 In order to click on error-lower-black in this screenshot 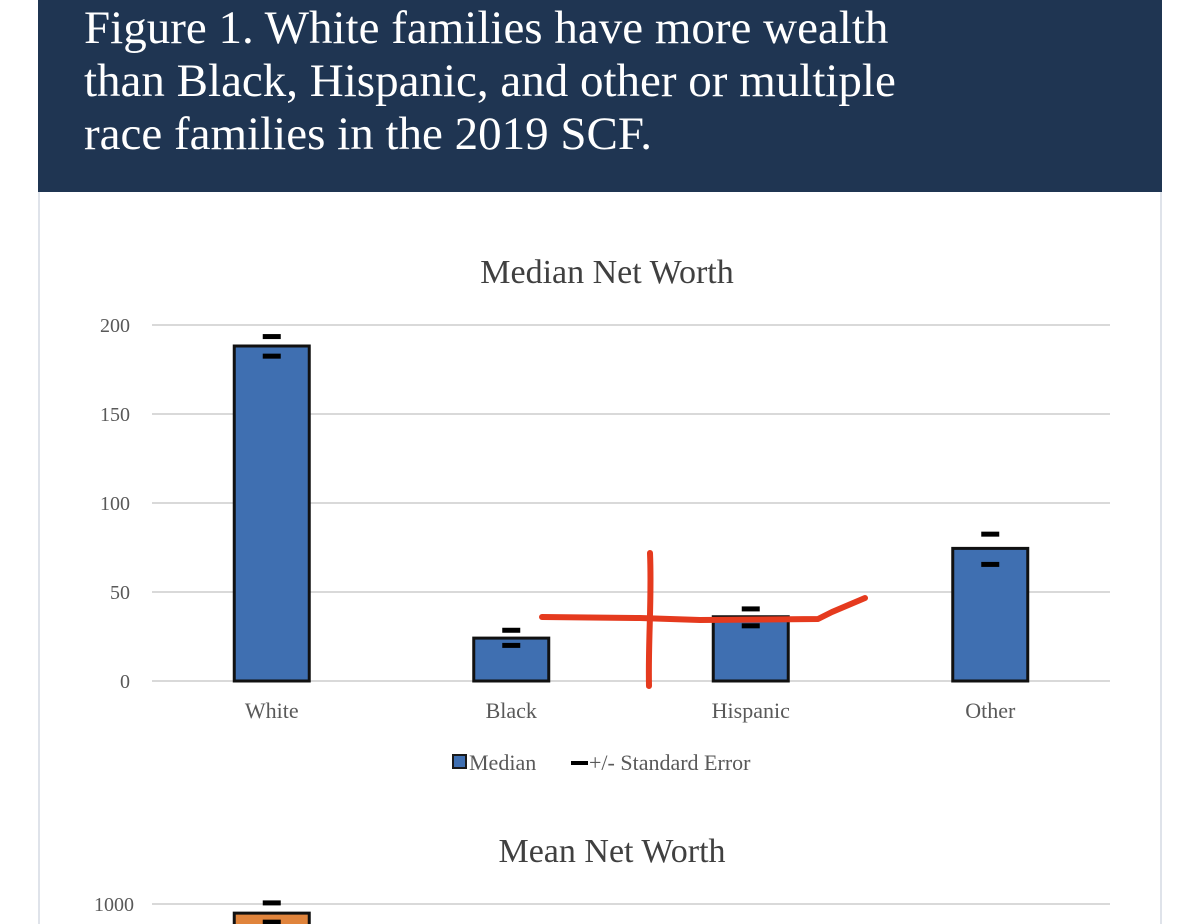, I will do `click(511, 645)`.